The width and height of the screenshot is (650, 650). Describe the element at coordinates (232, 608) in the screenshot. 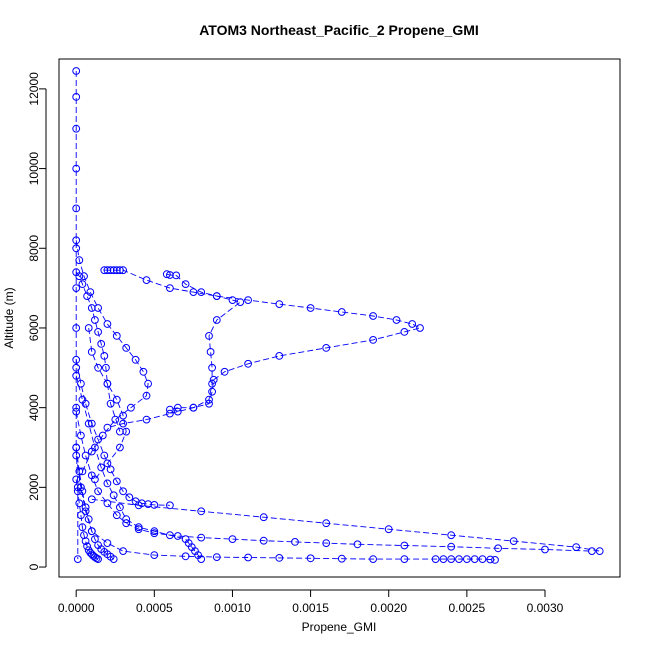

I see `x-tick-label: 0.0010` at that location.